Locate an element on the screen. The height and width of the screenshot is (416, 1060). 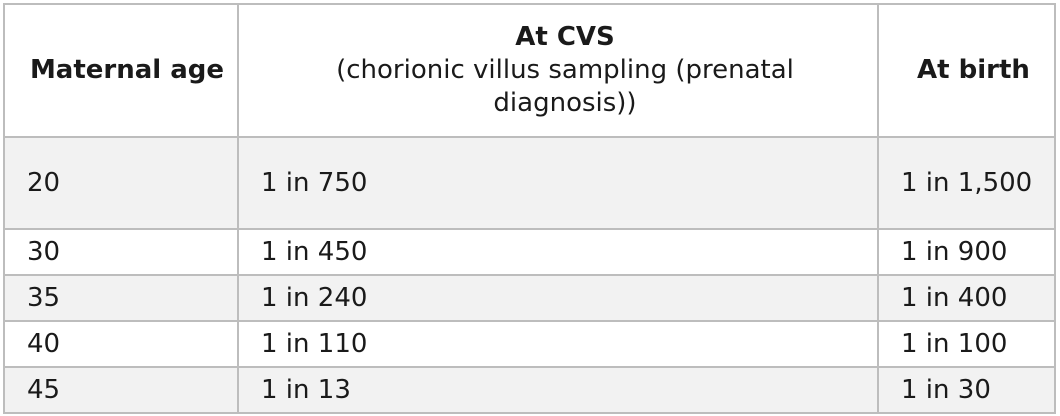
table-row: 35 1 in 240 1 in 400 is located at coordinates (529, 298).